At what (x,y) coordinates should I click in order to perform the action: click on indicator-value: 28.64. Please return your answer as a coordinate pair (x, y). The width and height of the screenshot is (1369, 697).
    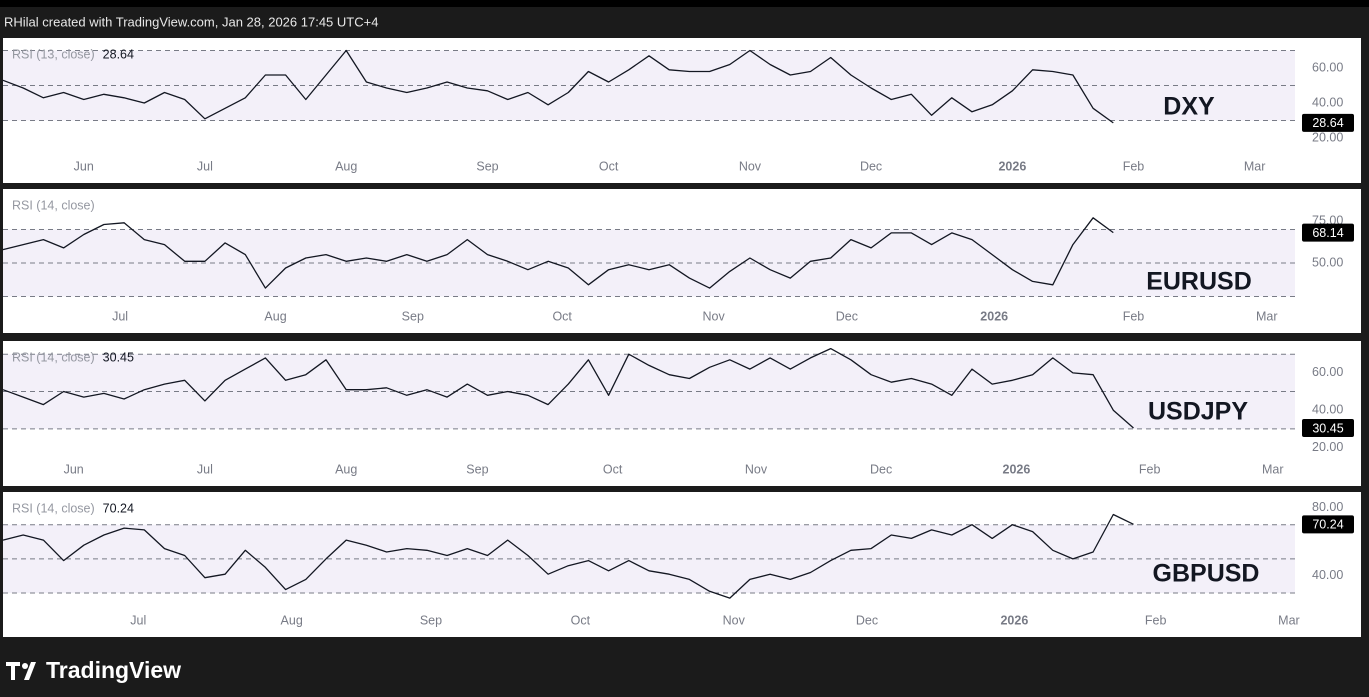
    Looking at the image, I should click on (118, 54).